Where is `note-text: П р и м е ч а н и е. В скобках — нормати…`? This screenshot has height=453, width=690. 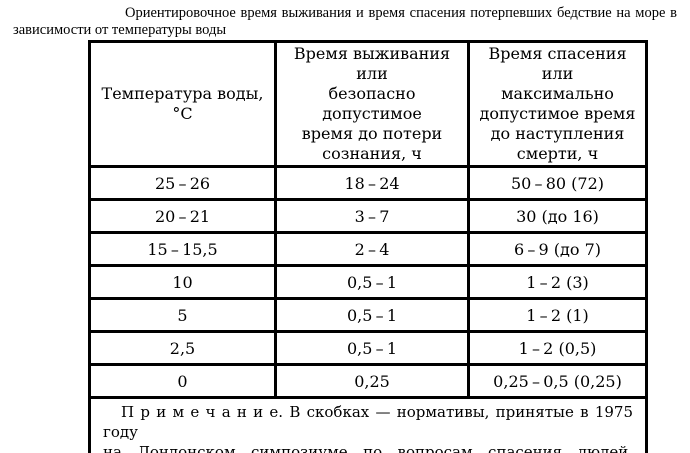 note-text: П р и м е ч а н и е. В скобках — нормати… is located at coordinates (368, 424).